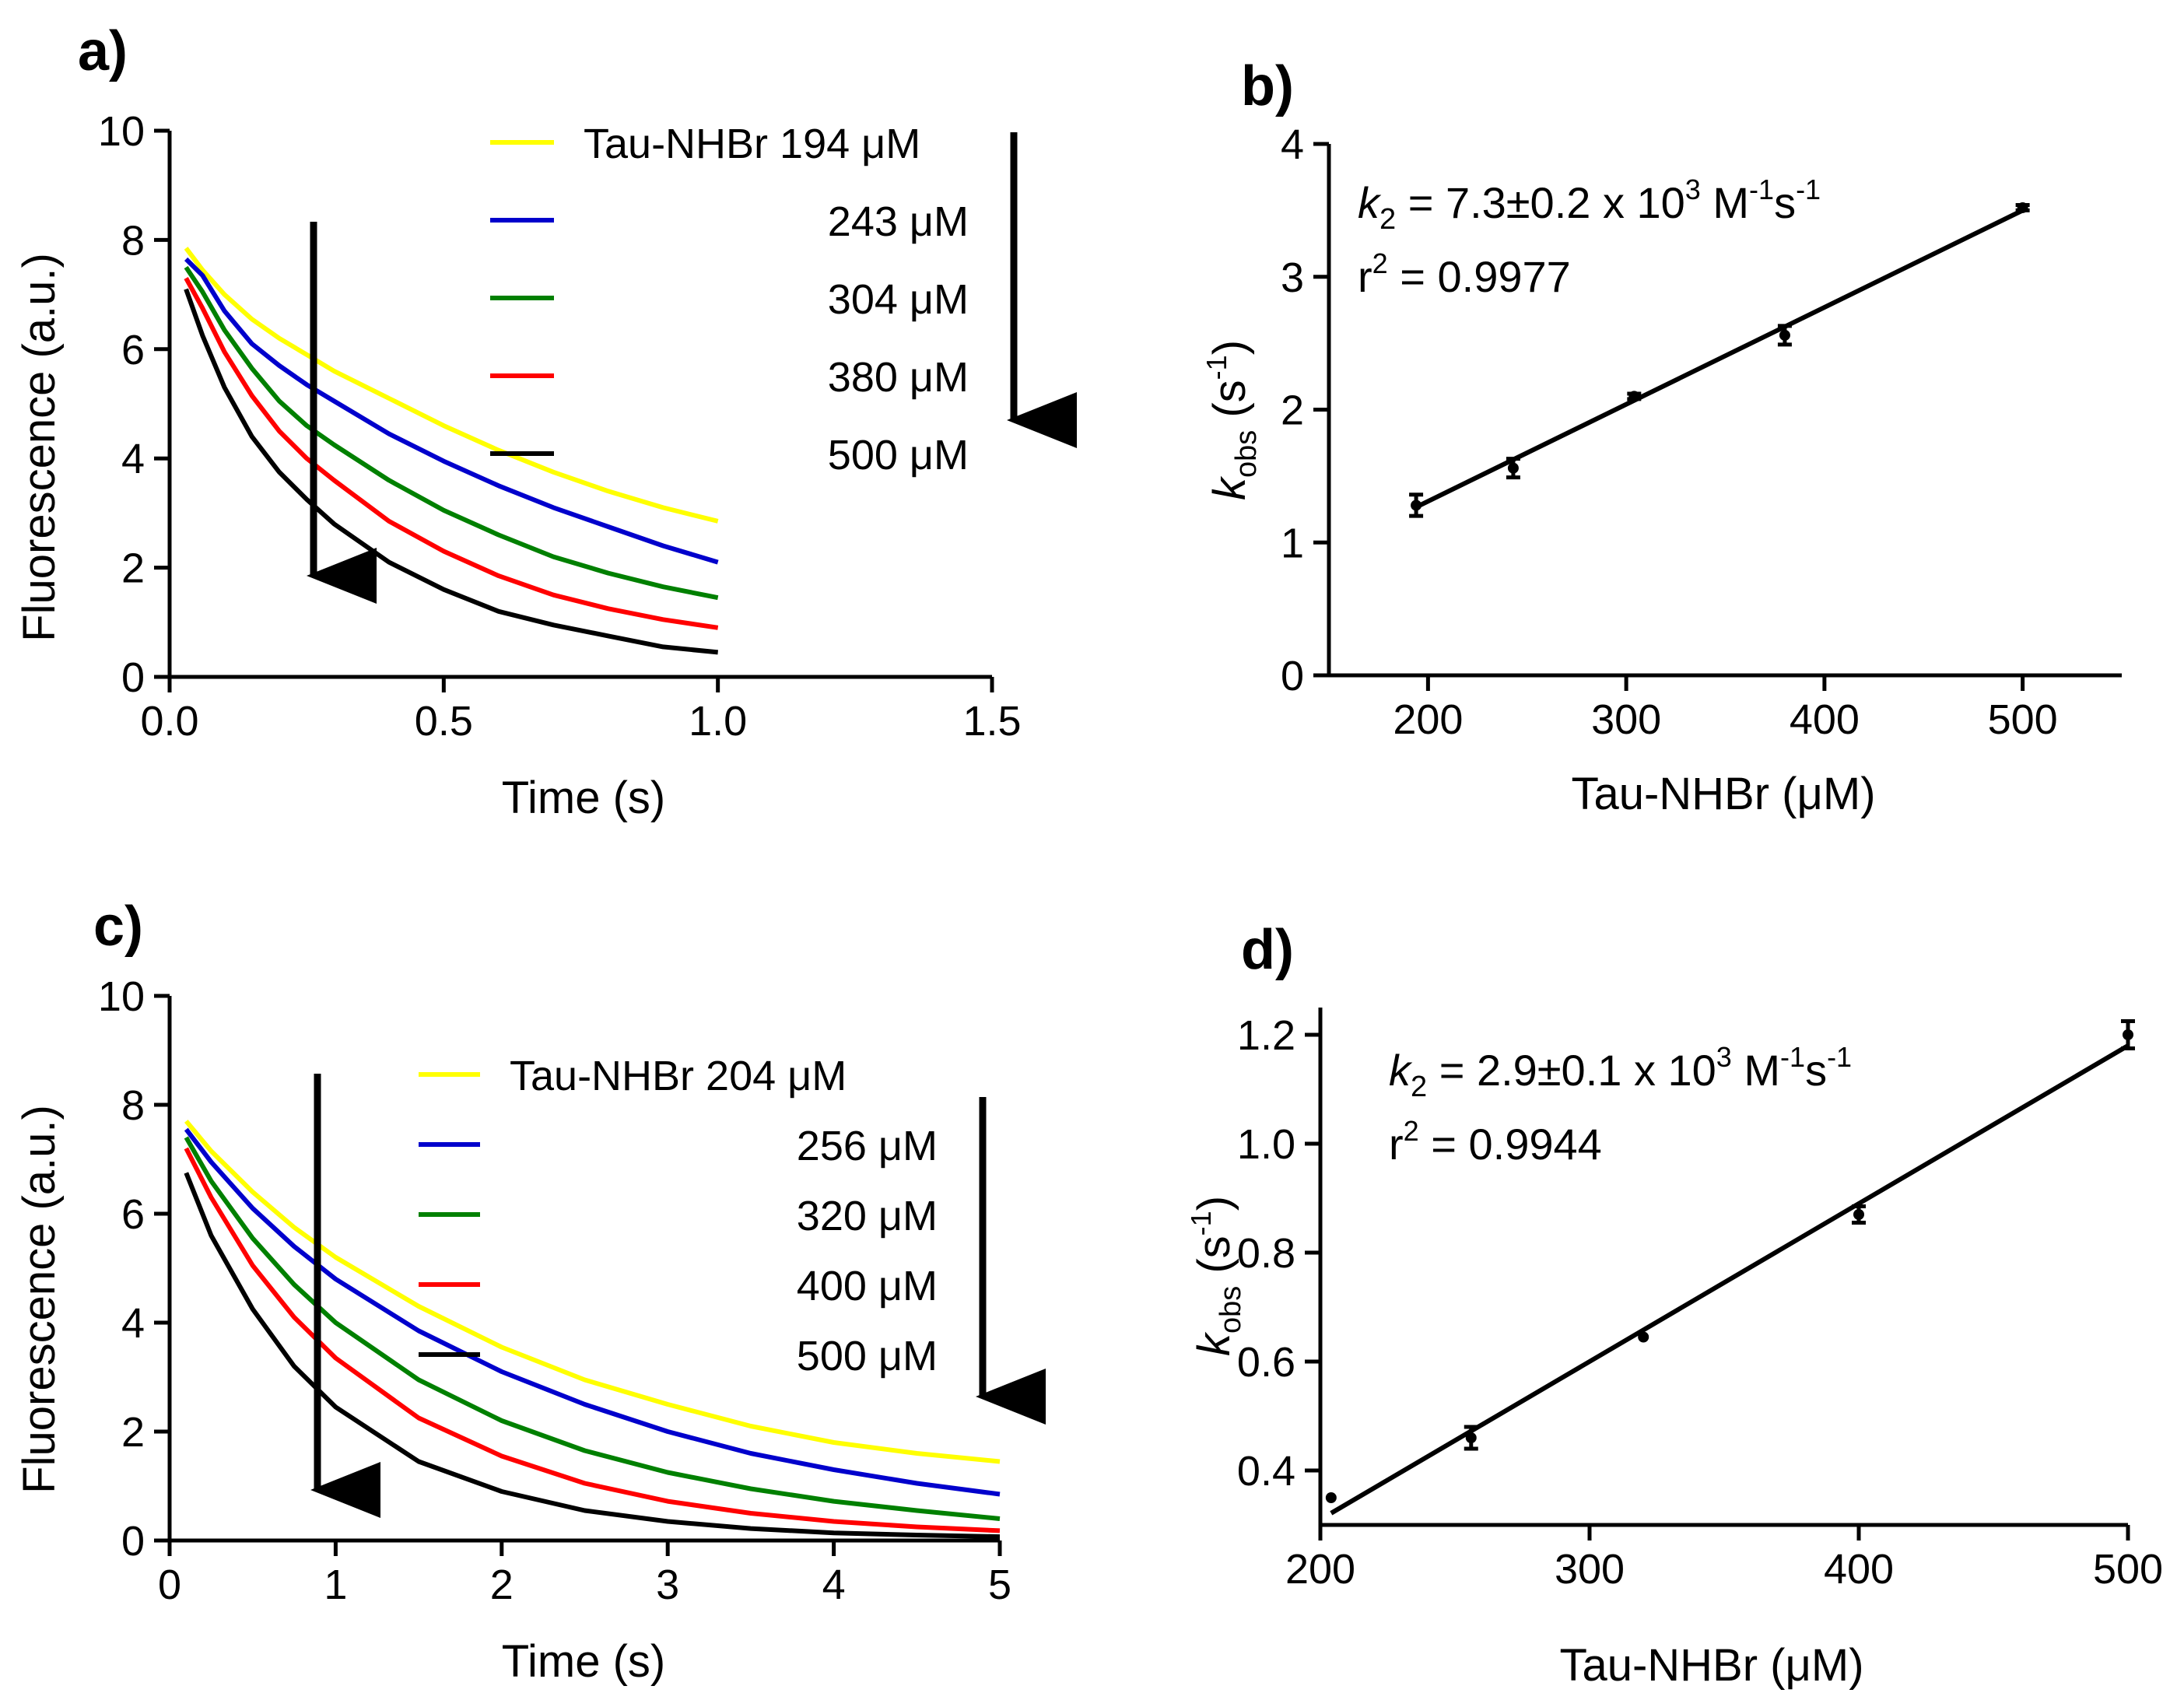  Describe the element at coordinates (992, 721) in the screenshot. I see `x-tick-label: 1.5` at that location.